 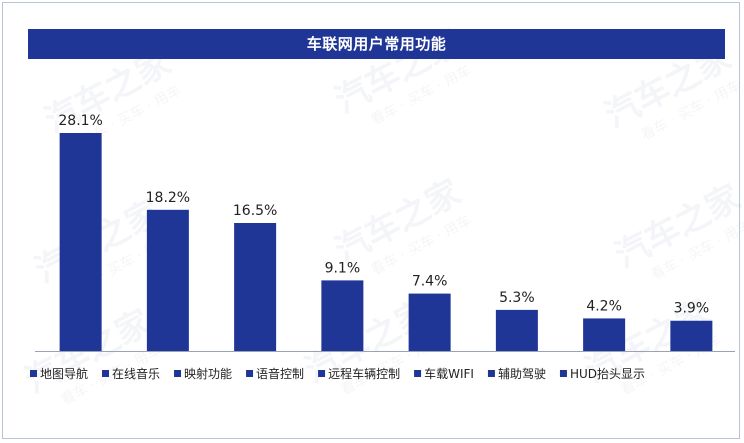 I want to click on chart-title: 车联网用户常用功能, so click(x=376, y=44).